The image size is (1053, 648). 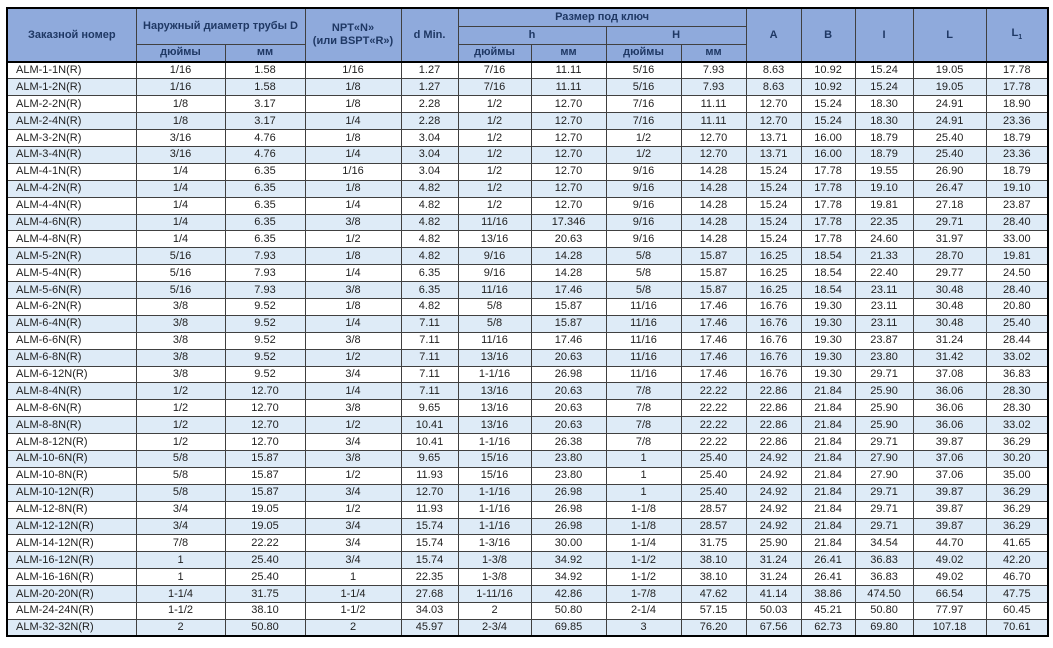 What do you see at coordinates (828, 273) in the screenshot?
I see `table-cell: 18.54` at bounding box center [828, 273].